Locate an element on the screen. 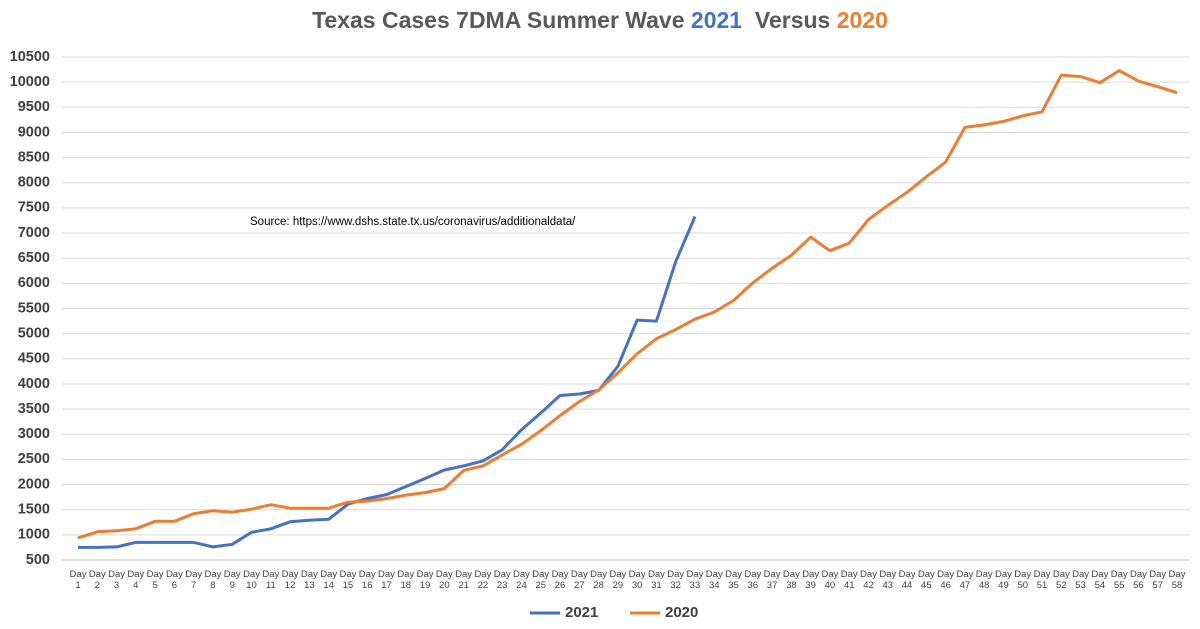  x-tick-label: Day 49 is located at coordinates (1003, 580).